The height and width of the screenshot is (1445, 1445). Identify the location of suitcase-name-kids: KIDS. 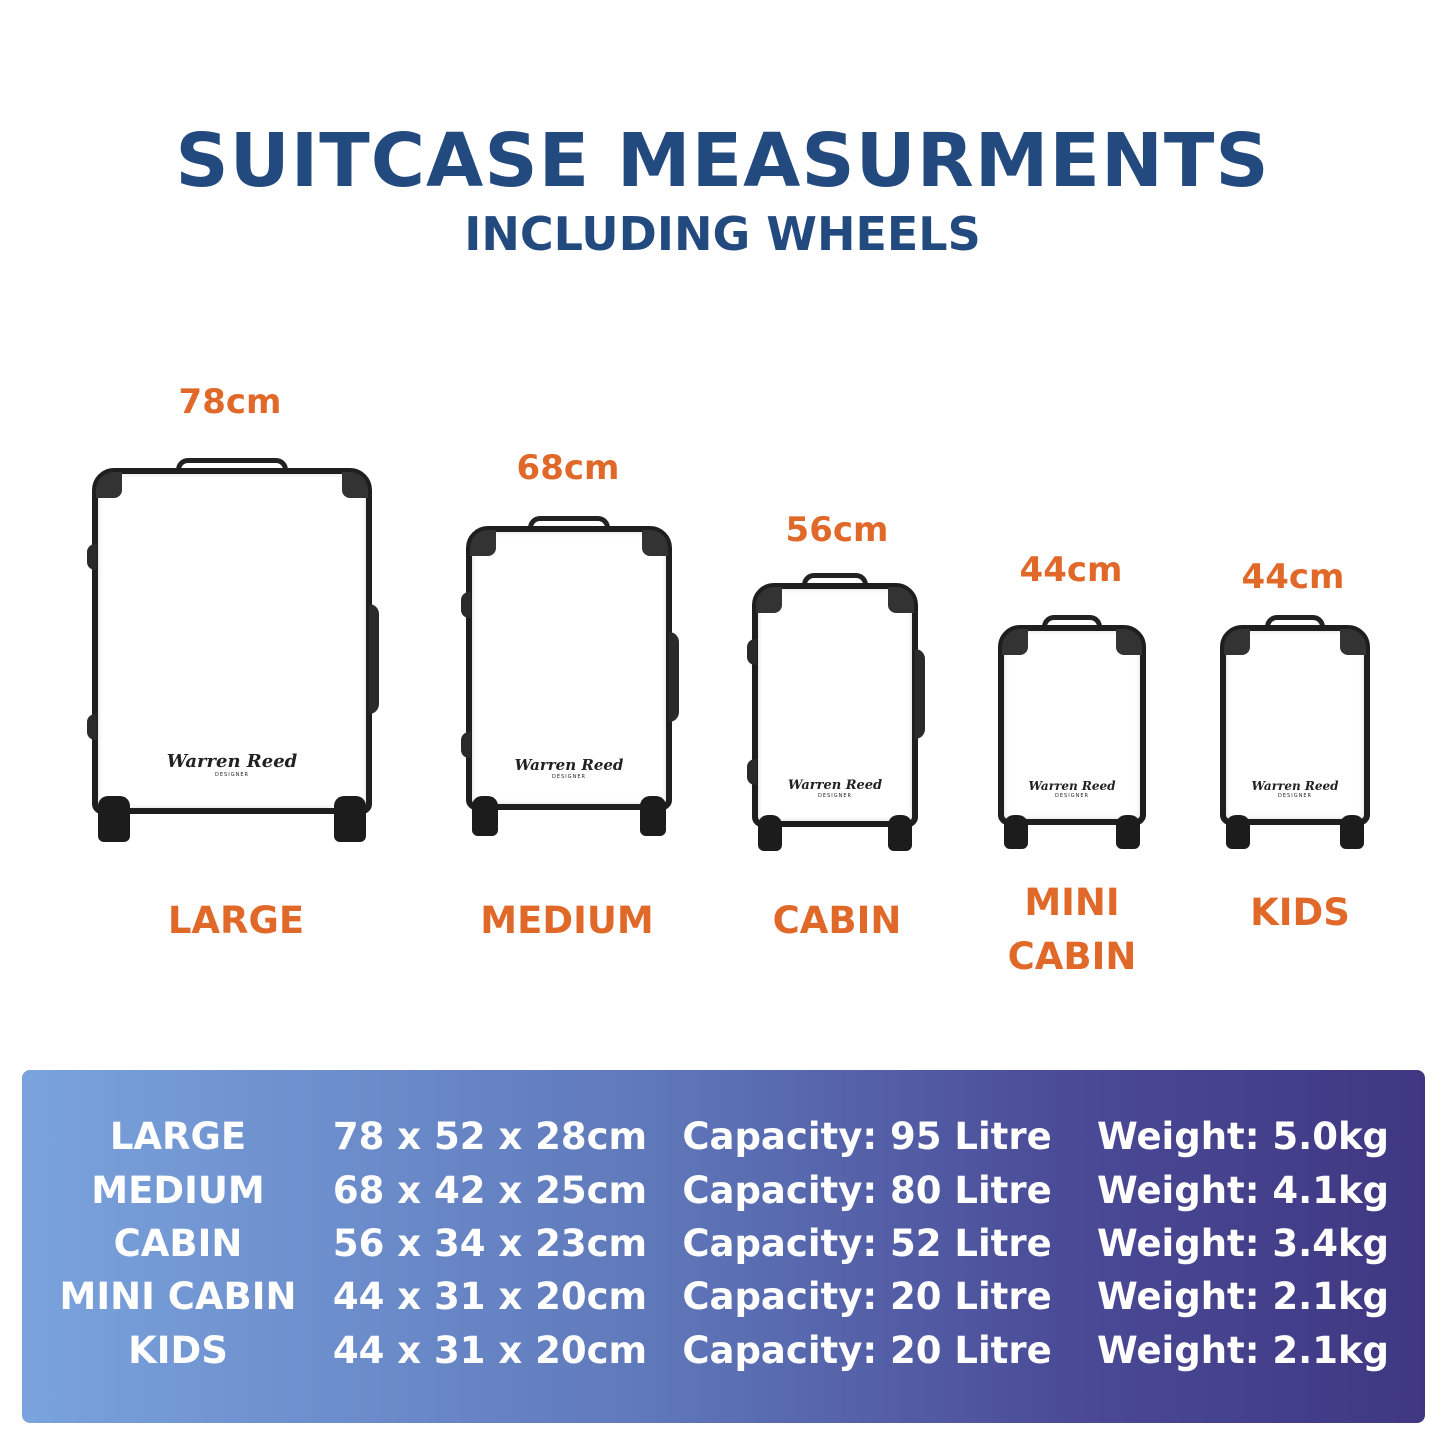
(1300, 912).